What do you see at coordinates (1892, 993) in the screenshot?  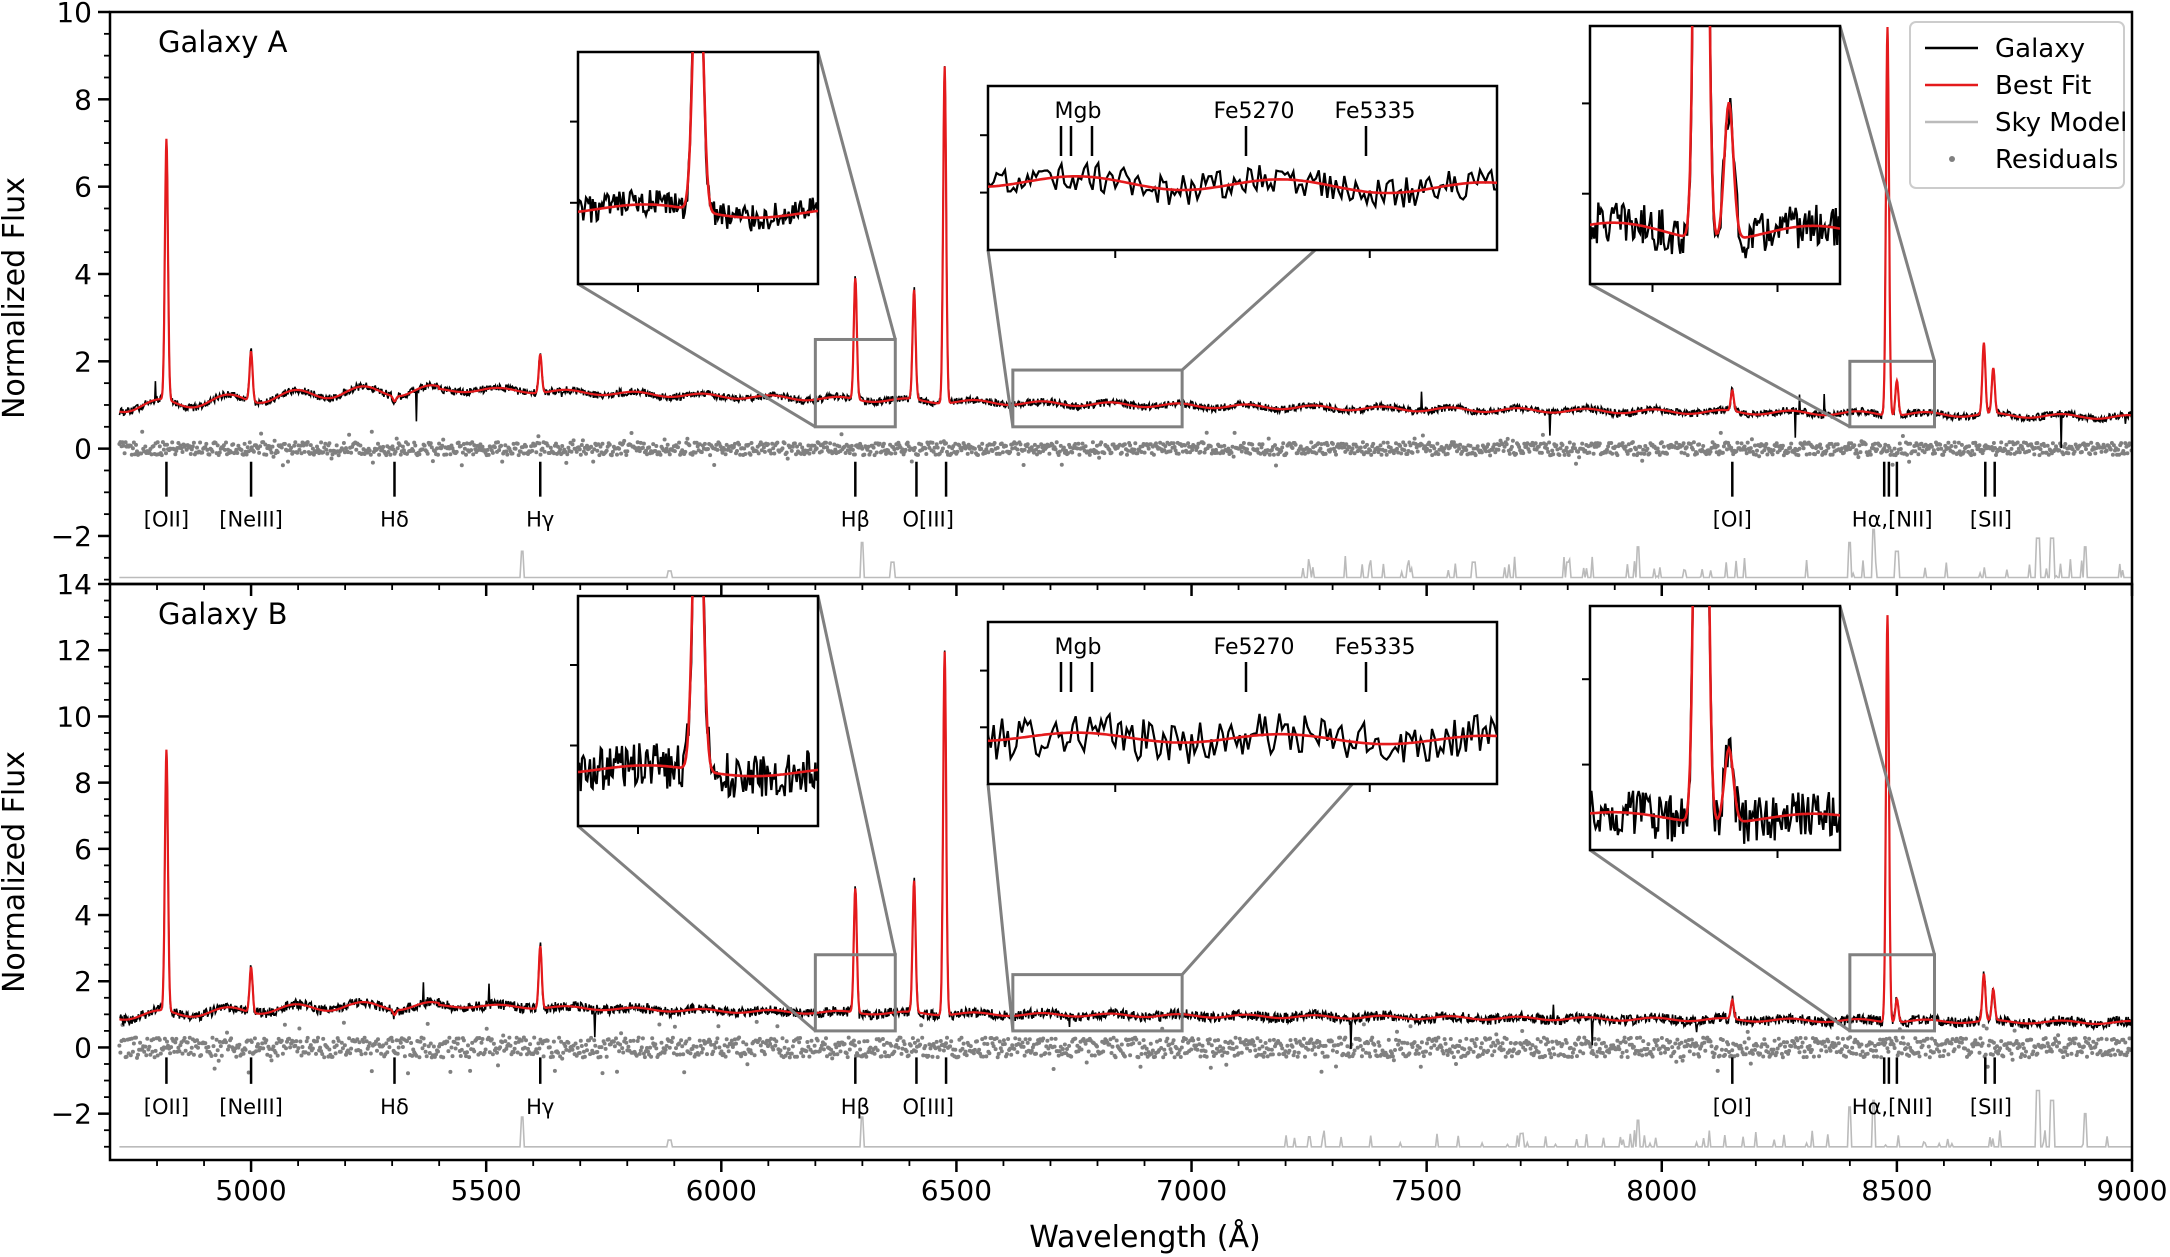 I see `zoom-region-box` at bounding box center [1892, 993].